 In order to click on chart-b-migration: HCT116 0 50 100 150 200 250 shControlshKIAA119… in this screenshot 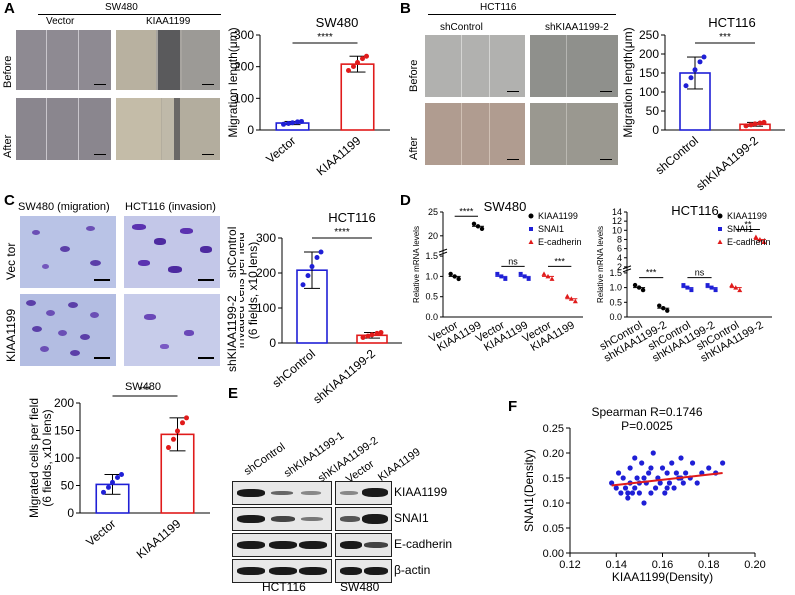, I will do `click(703, 104)`.